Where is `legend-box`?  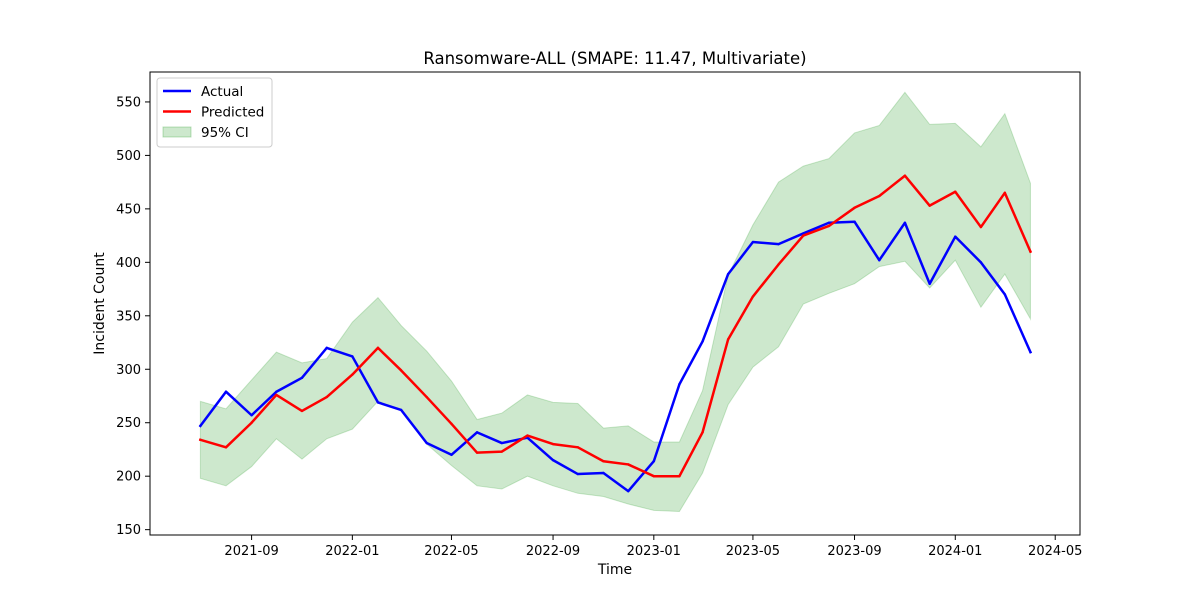 legend-box is located at coordinates (214, 112).